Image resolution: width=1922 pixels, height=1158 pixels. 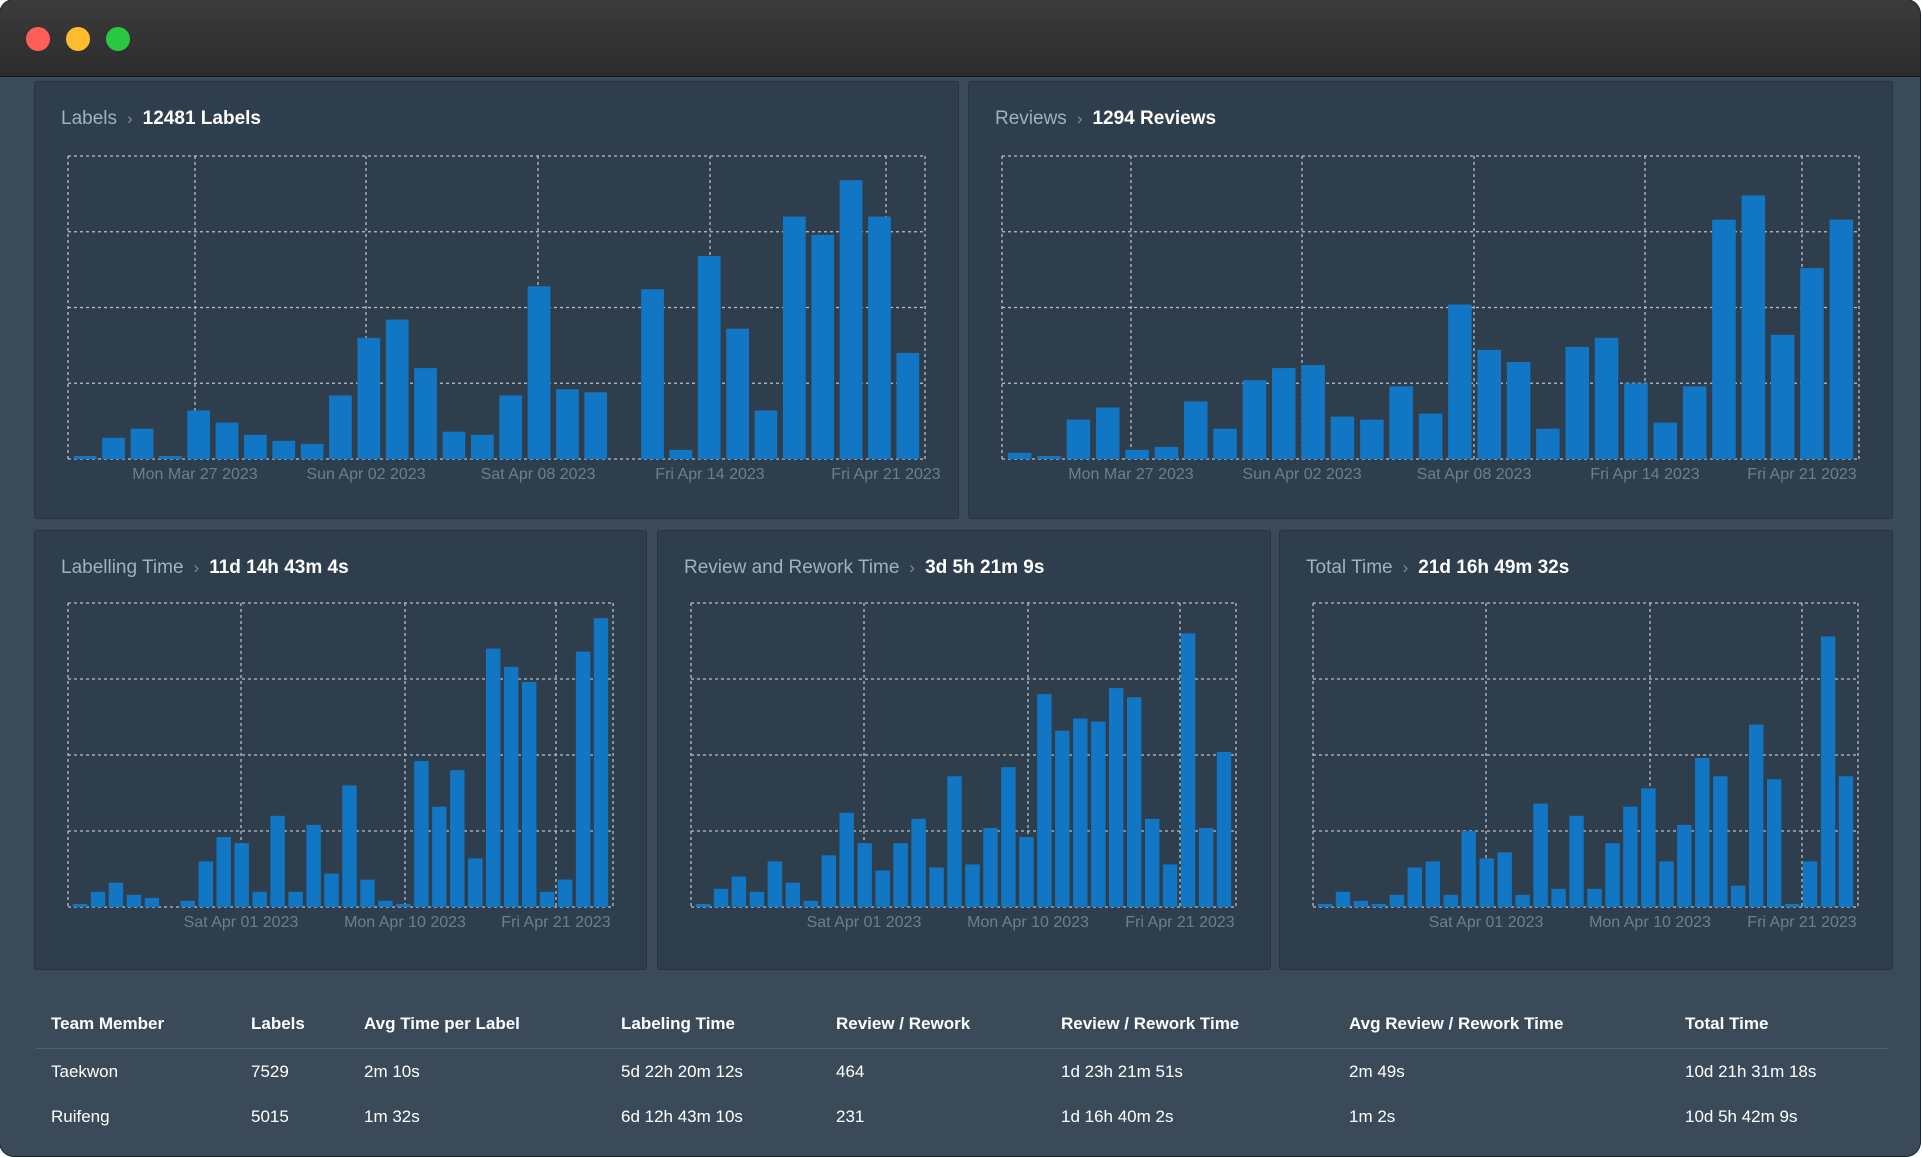 What do you see at coordinates (1031, 118) in the screenshot?
I see `breadcrumb-label: Reviews` at bounding box center [1031, 118].